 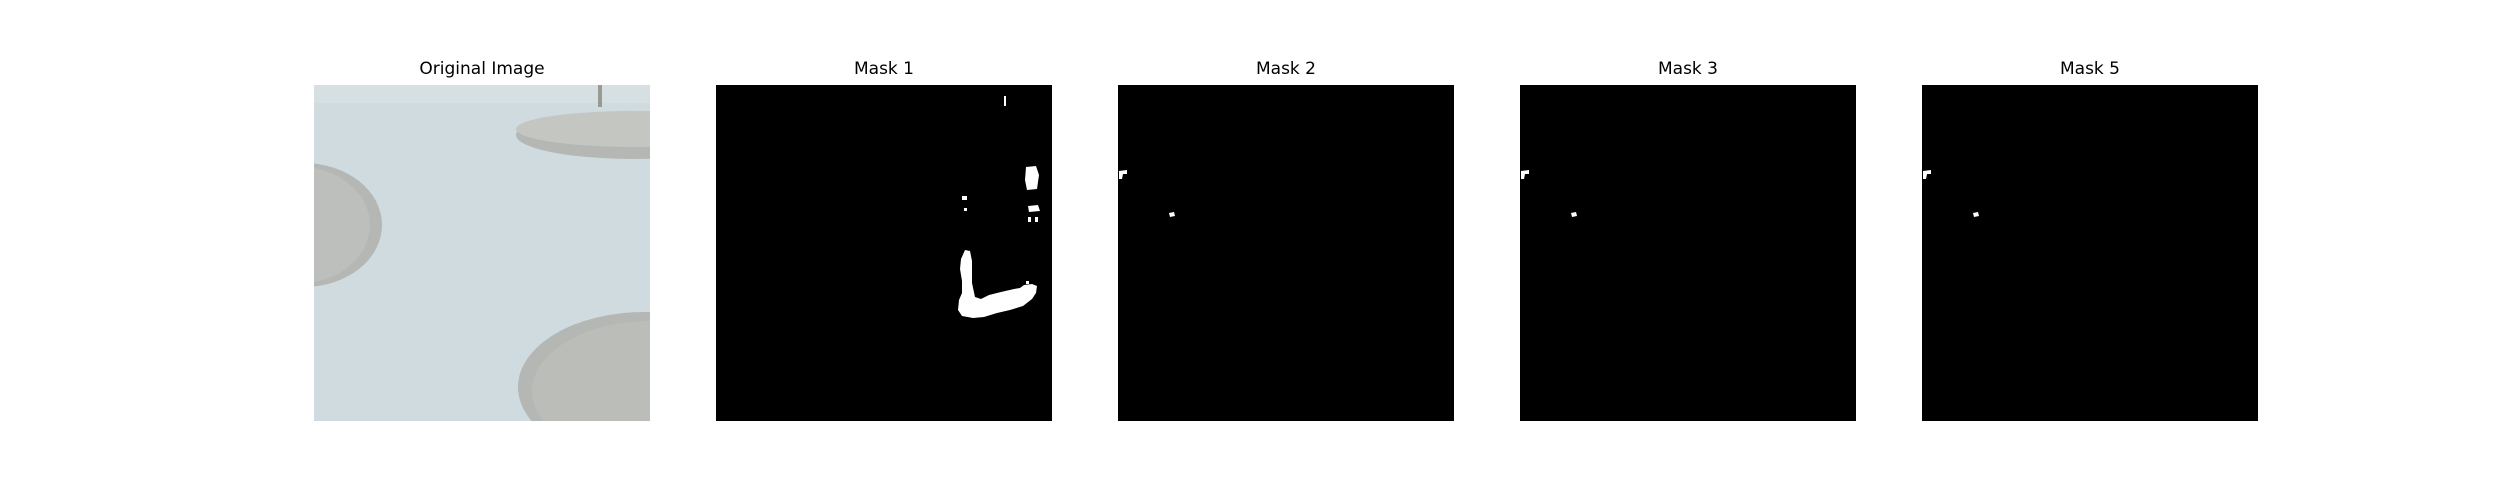 I want to click on panel-original-image: Original Image, so click(x=482, y=69).